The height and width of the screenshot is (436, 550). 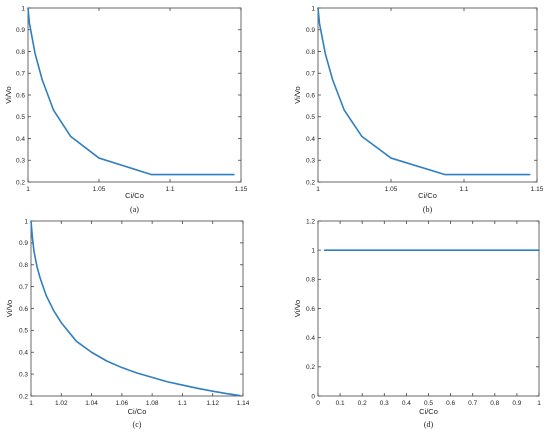 What do you see at coordinates (494, 403) in the screenshot?
I see `x-tick-label: 0.8` at bounding box center [494, 403].